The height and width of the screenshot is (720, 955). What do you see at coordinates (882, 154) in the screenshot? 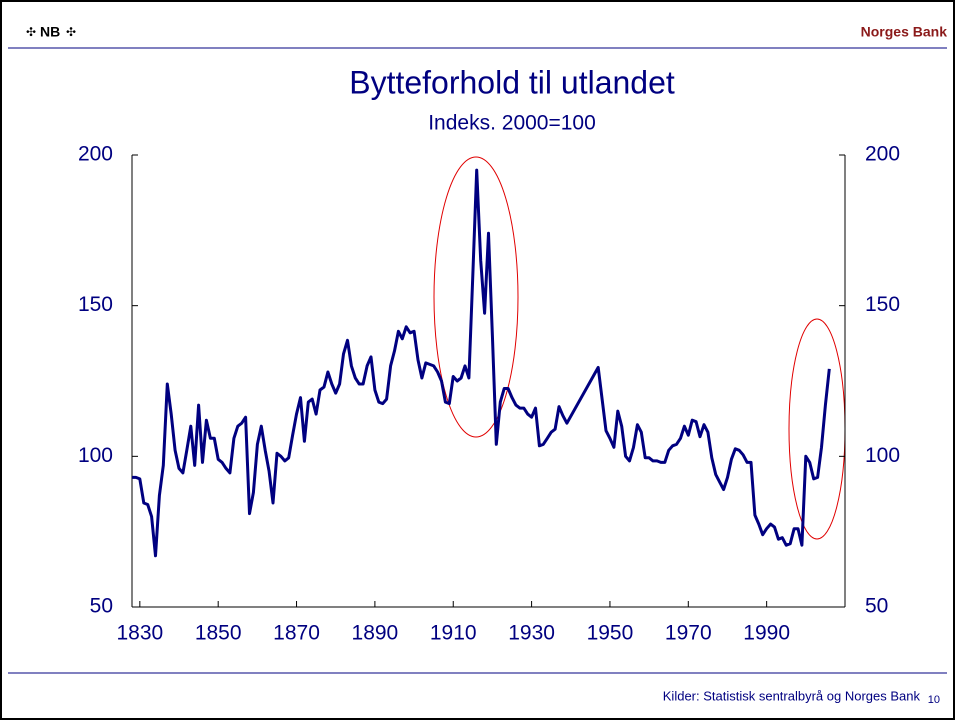
I see `y2-tick-label: 200` at bounding box center [882, 154].